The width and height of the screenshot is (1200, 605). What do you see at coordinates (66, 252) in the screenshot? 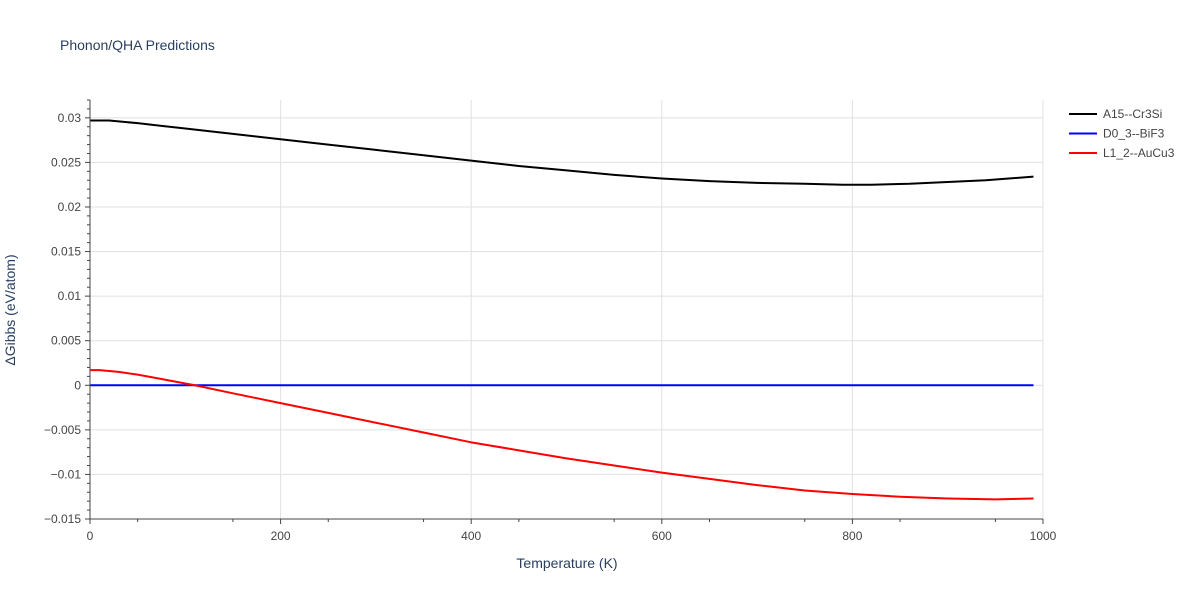
I see `y-tick-label: 0.015` at bounding box center [66, 252].